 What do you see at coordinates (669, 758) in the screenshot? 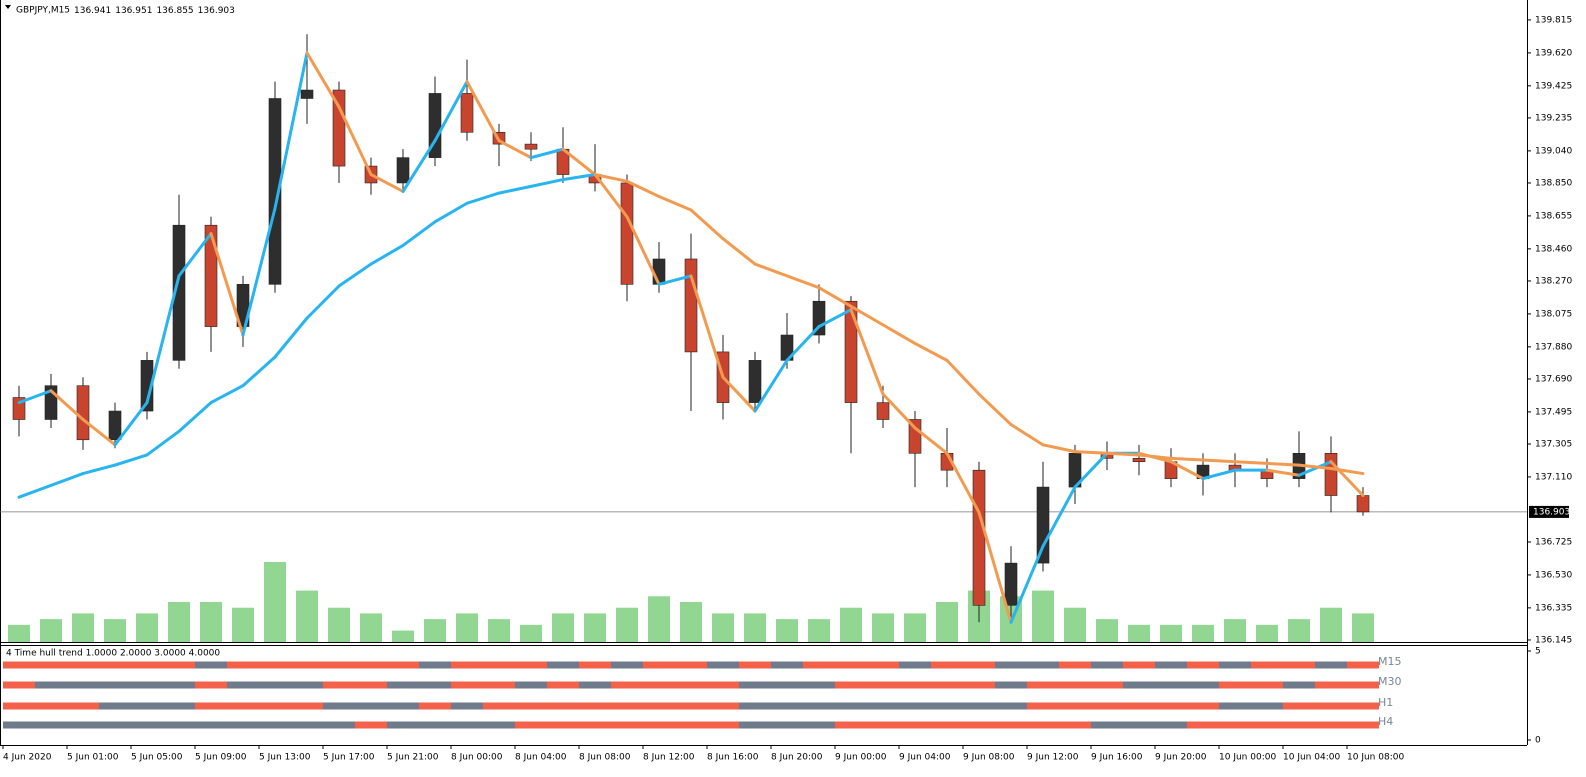
I see `x-tick-label: 8 Jun 12:00` at bounding box center [669, 758].